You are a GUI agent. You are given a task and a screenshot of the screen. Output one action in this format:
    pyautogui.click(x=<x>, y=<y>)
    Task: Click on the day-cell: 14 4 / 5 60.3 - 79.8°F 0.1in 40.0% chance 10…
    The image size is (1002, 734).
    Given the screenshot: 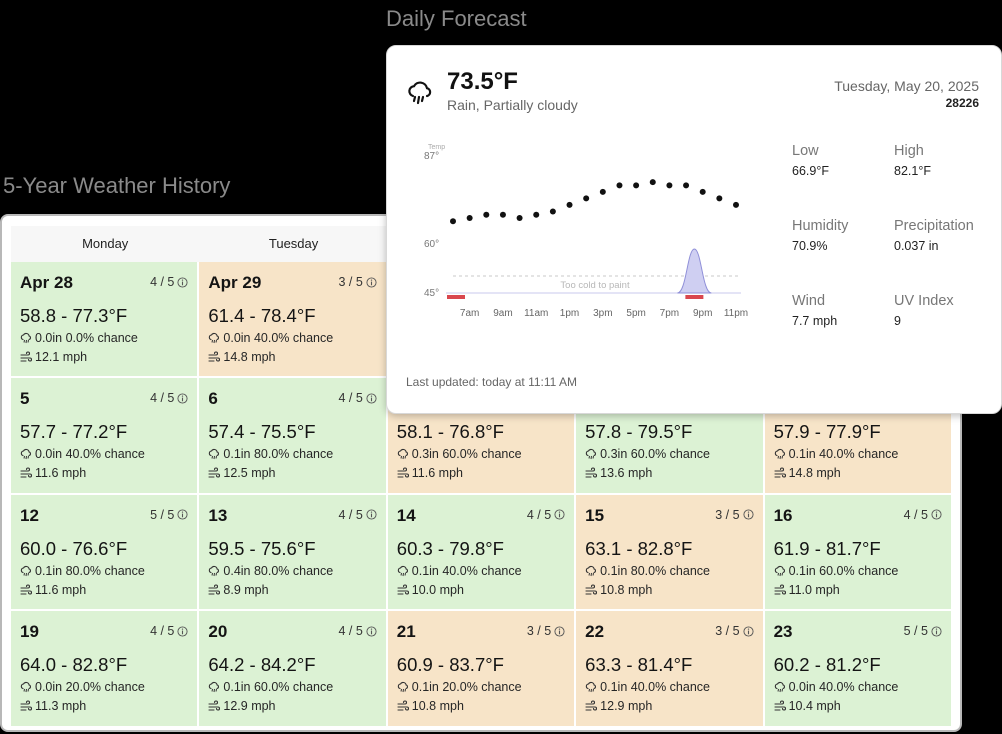 What is the action you would take?
    pyautogui.click(x=481, y=552)
    